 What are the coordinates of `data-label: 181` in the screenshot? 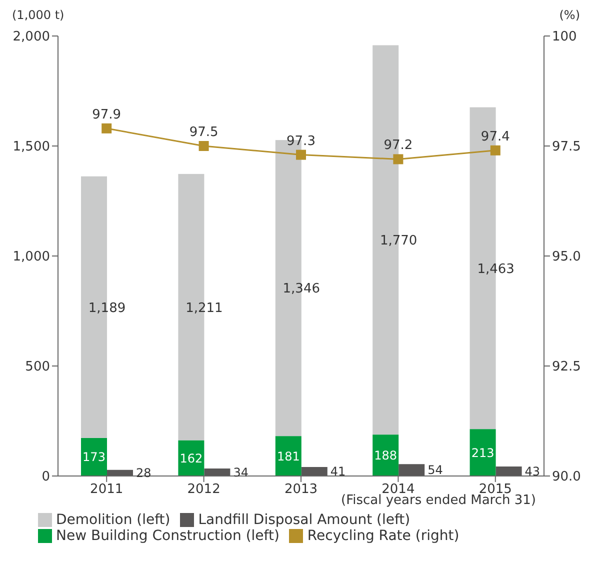 It's located at (288, 456).